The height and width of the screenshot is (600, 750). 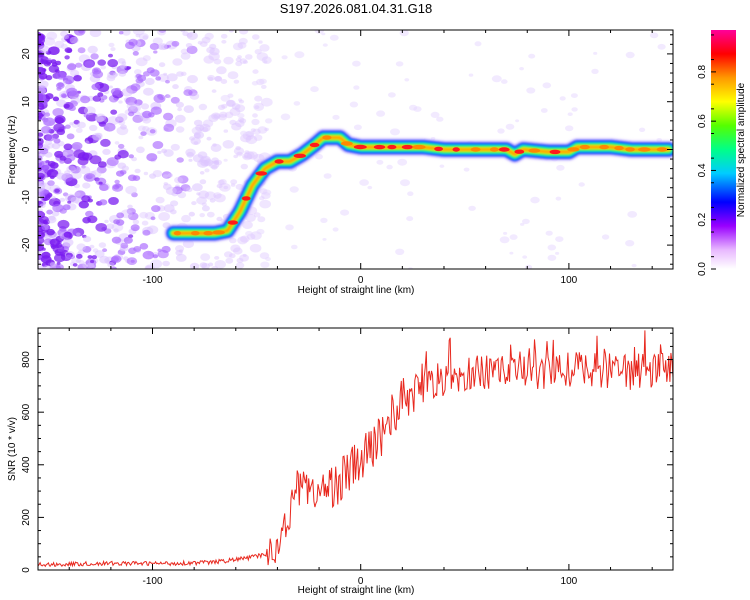 I want to click on heatmap-y-tick-label: 0, so click(x=26, y=149).